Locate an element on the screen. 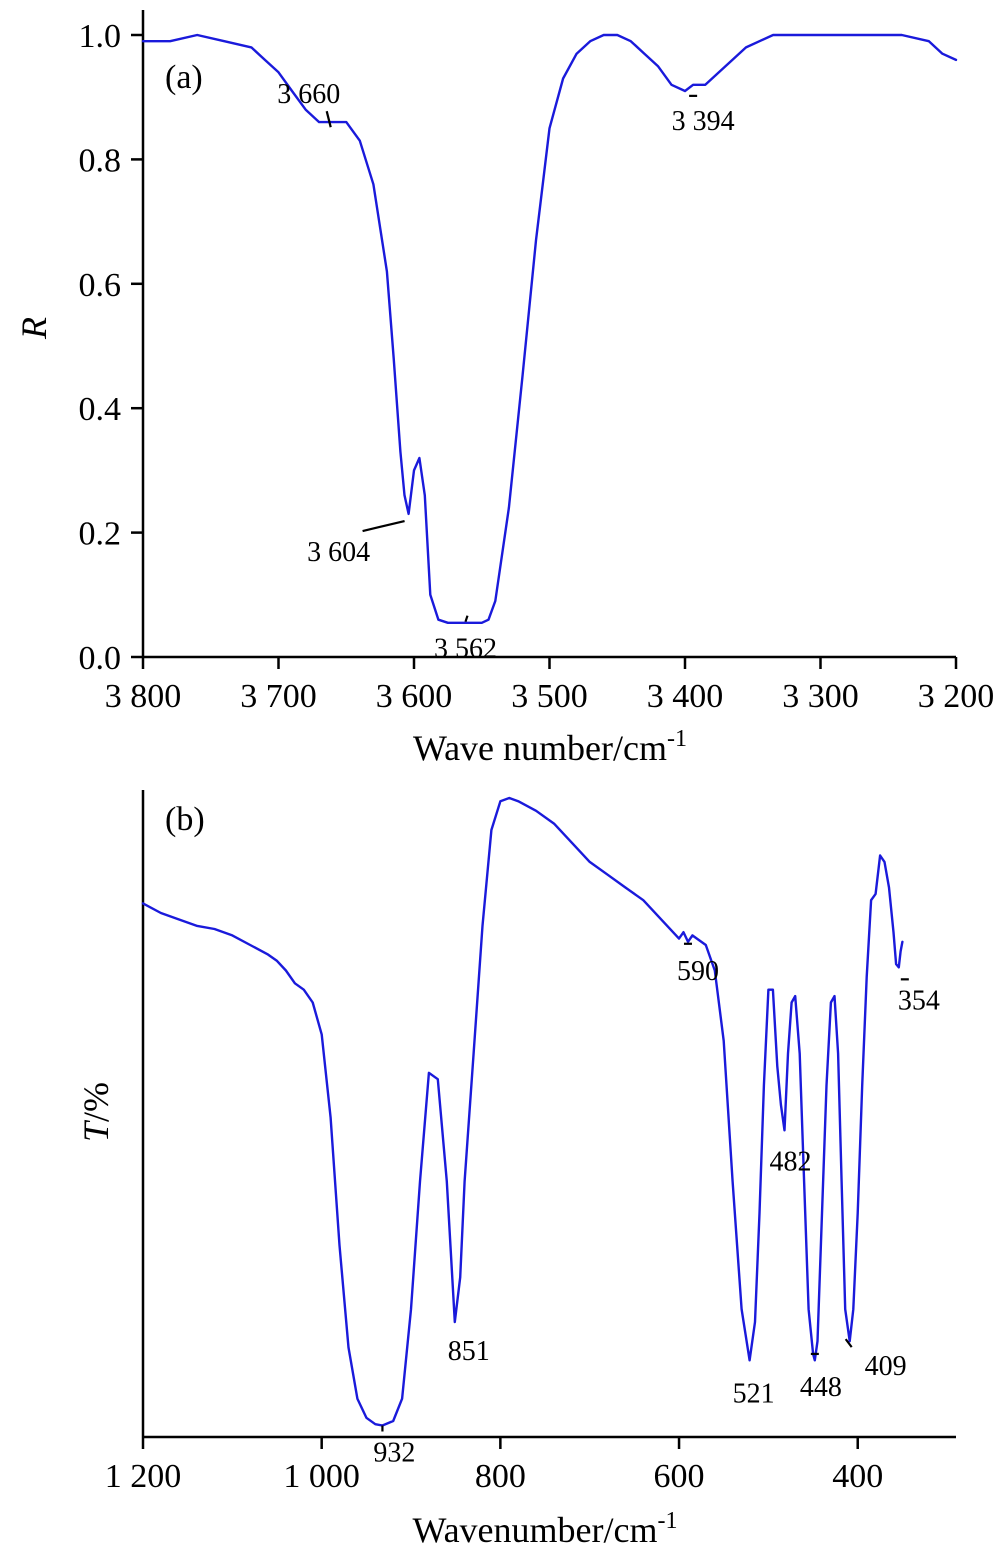 The width and height of the screenshot is (1000, 1560). x-axis-title-a: Wave number/cm-1 is located at coordinates (550, 747).